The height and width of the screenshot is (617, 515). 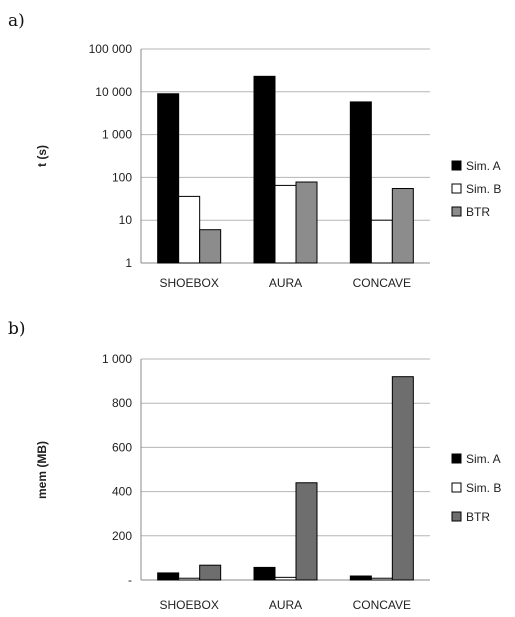 What do you see at coordinates (126, 220) in the screenshot?
I see `y-tick-label: 10` at bounding box center [126, 220].